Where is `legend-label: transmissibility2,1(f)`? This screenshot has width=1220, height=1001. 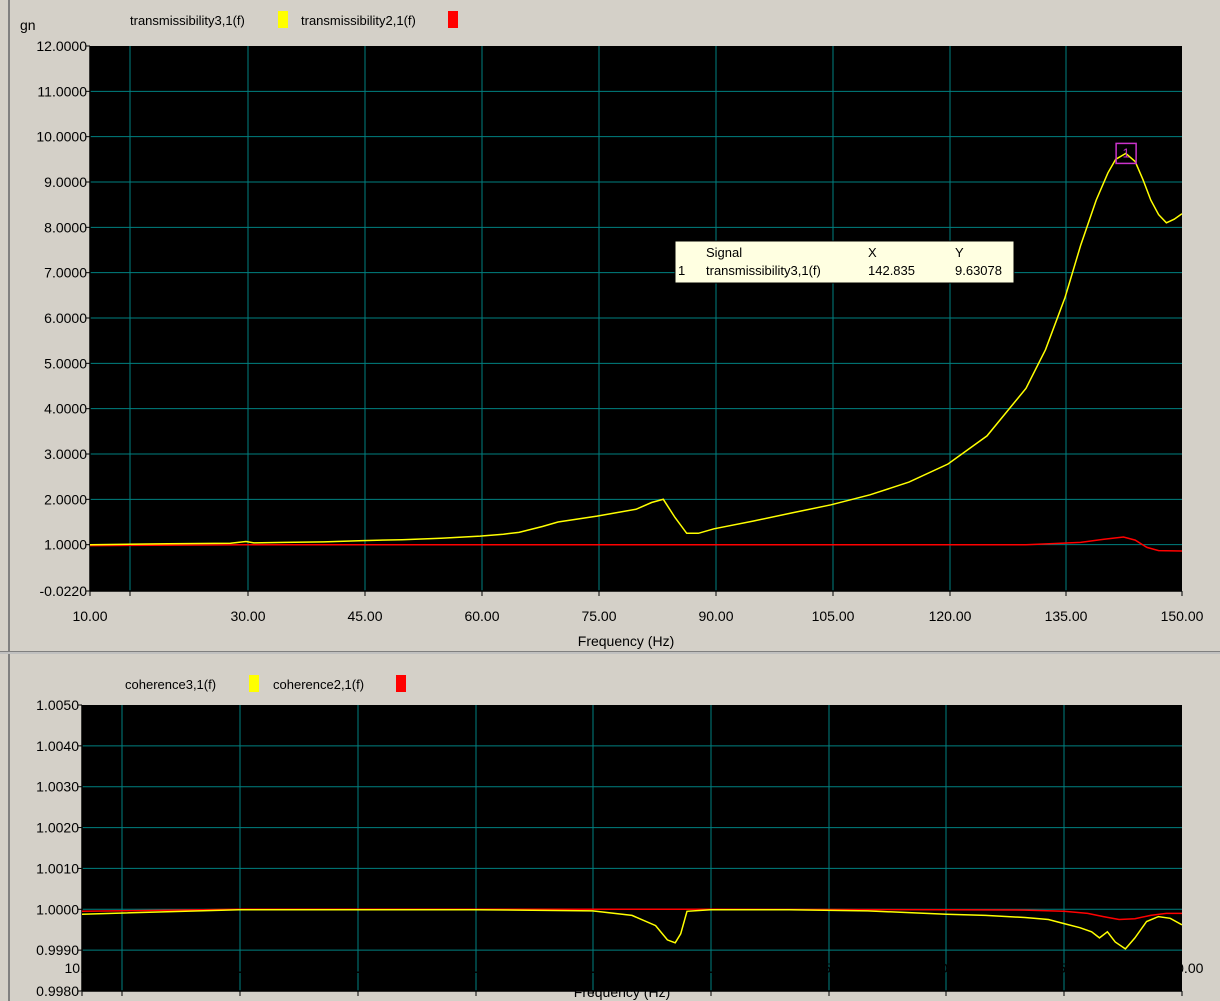 legend-label: transmissibility2,1(f) is located at coordinates (358, 20).